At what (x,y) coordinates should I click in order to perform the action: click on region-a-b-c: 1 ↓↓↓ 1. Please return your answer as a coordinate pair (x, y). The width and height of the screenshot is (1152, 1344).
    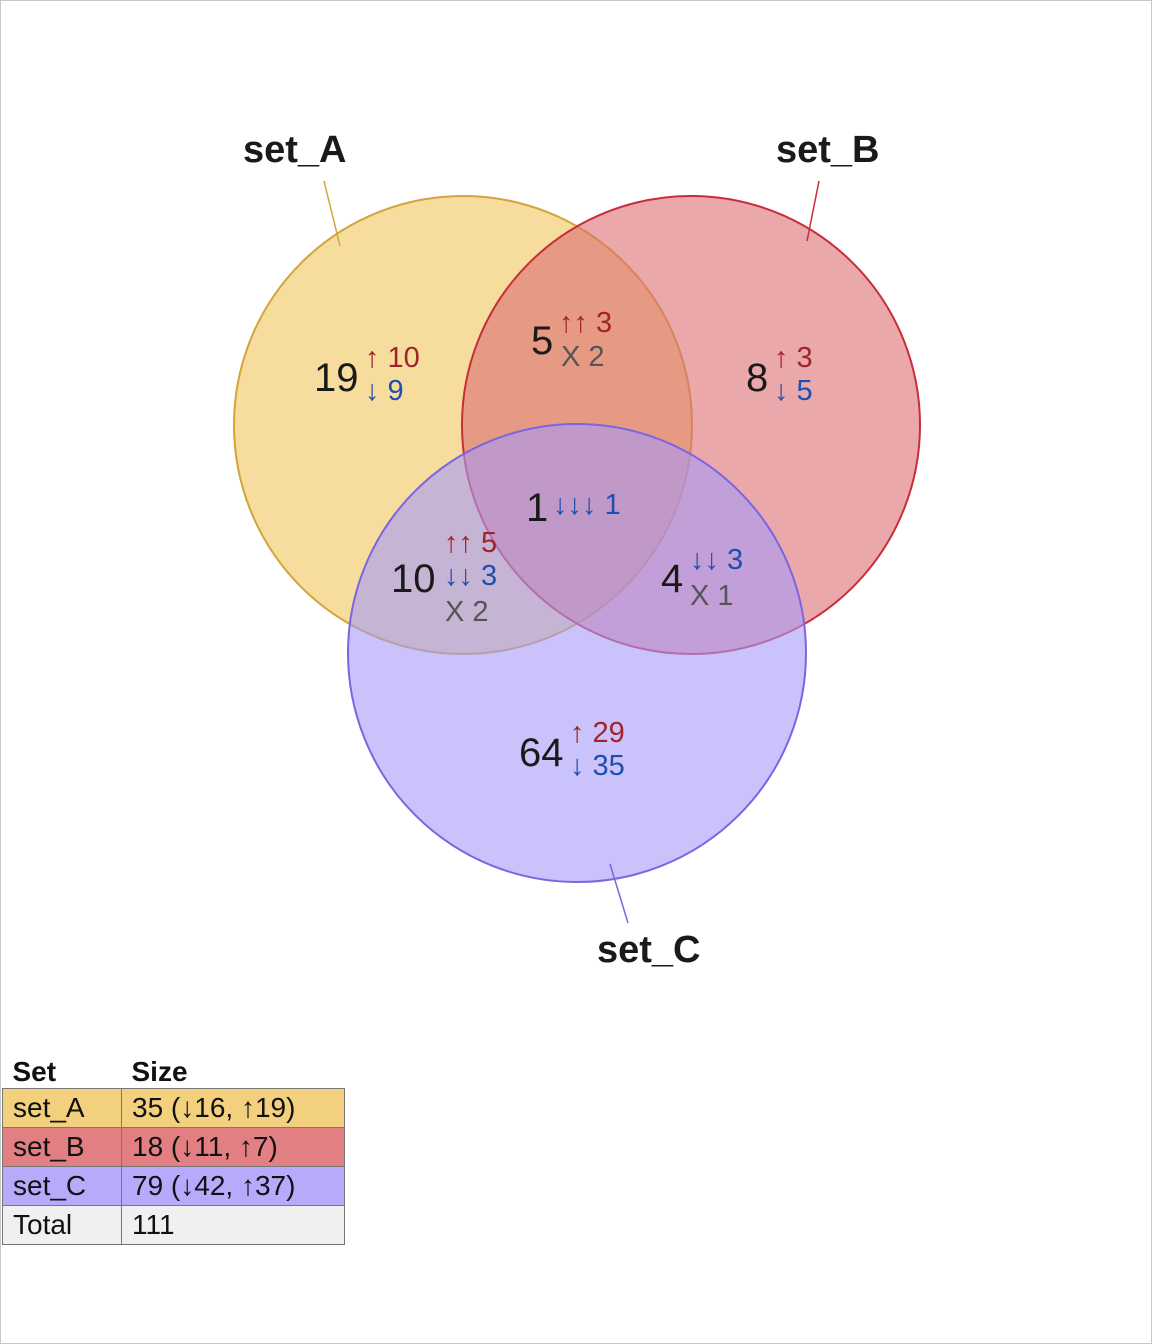
    Looking at the image, I should click on (573, 508).